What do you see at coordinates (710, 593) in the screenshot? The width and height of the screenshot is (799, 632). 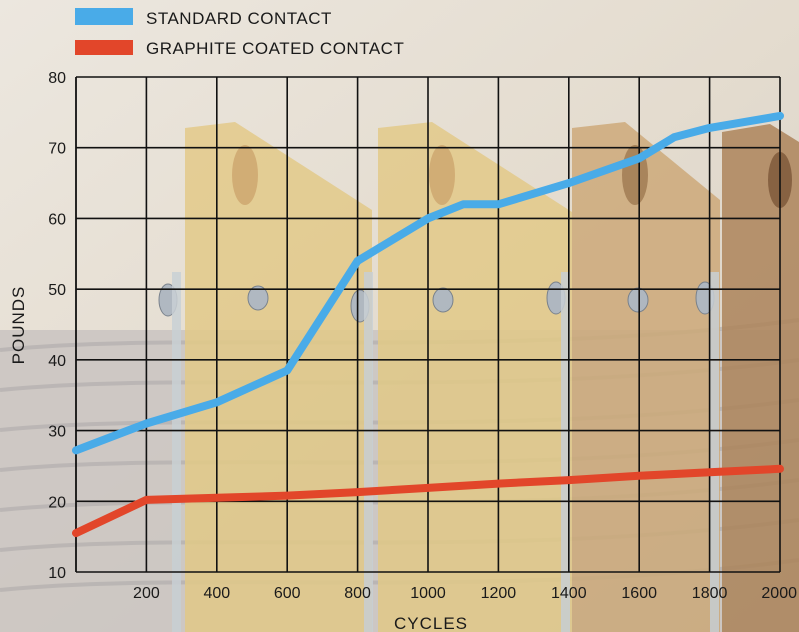 I see `x-tick-label: 1800` at bounding box center [710, 593].